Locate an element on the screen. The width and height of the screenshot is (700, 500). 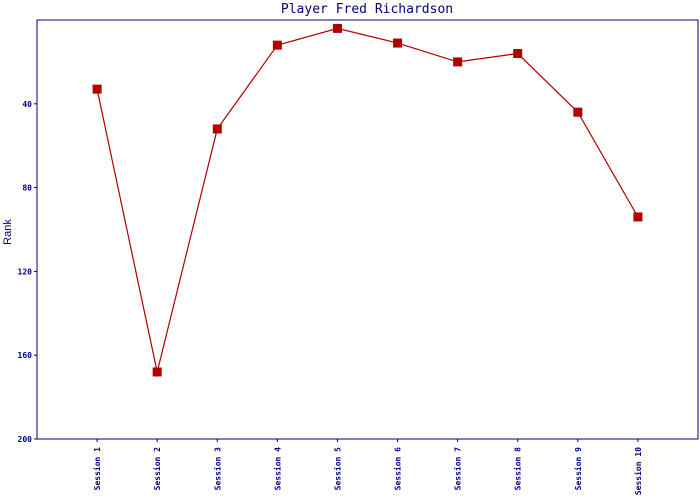
x-tick-label: Session 3 is located at coordinates (217, 469).